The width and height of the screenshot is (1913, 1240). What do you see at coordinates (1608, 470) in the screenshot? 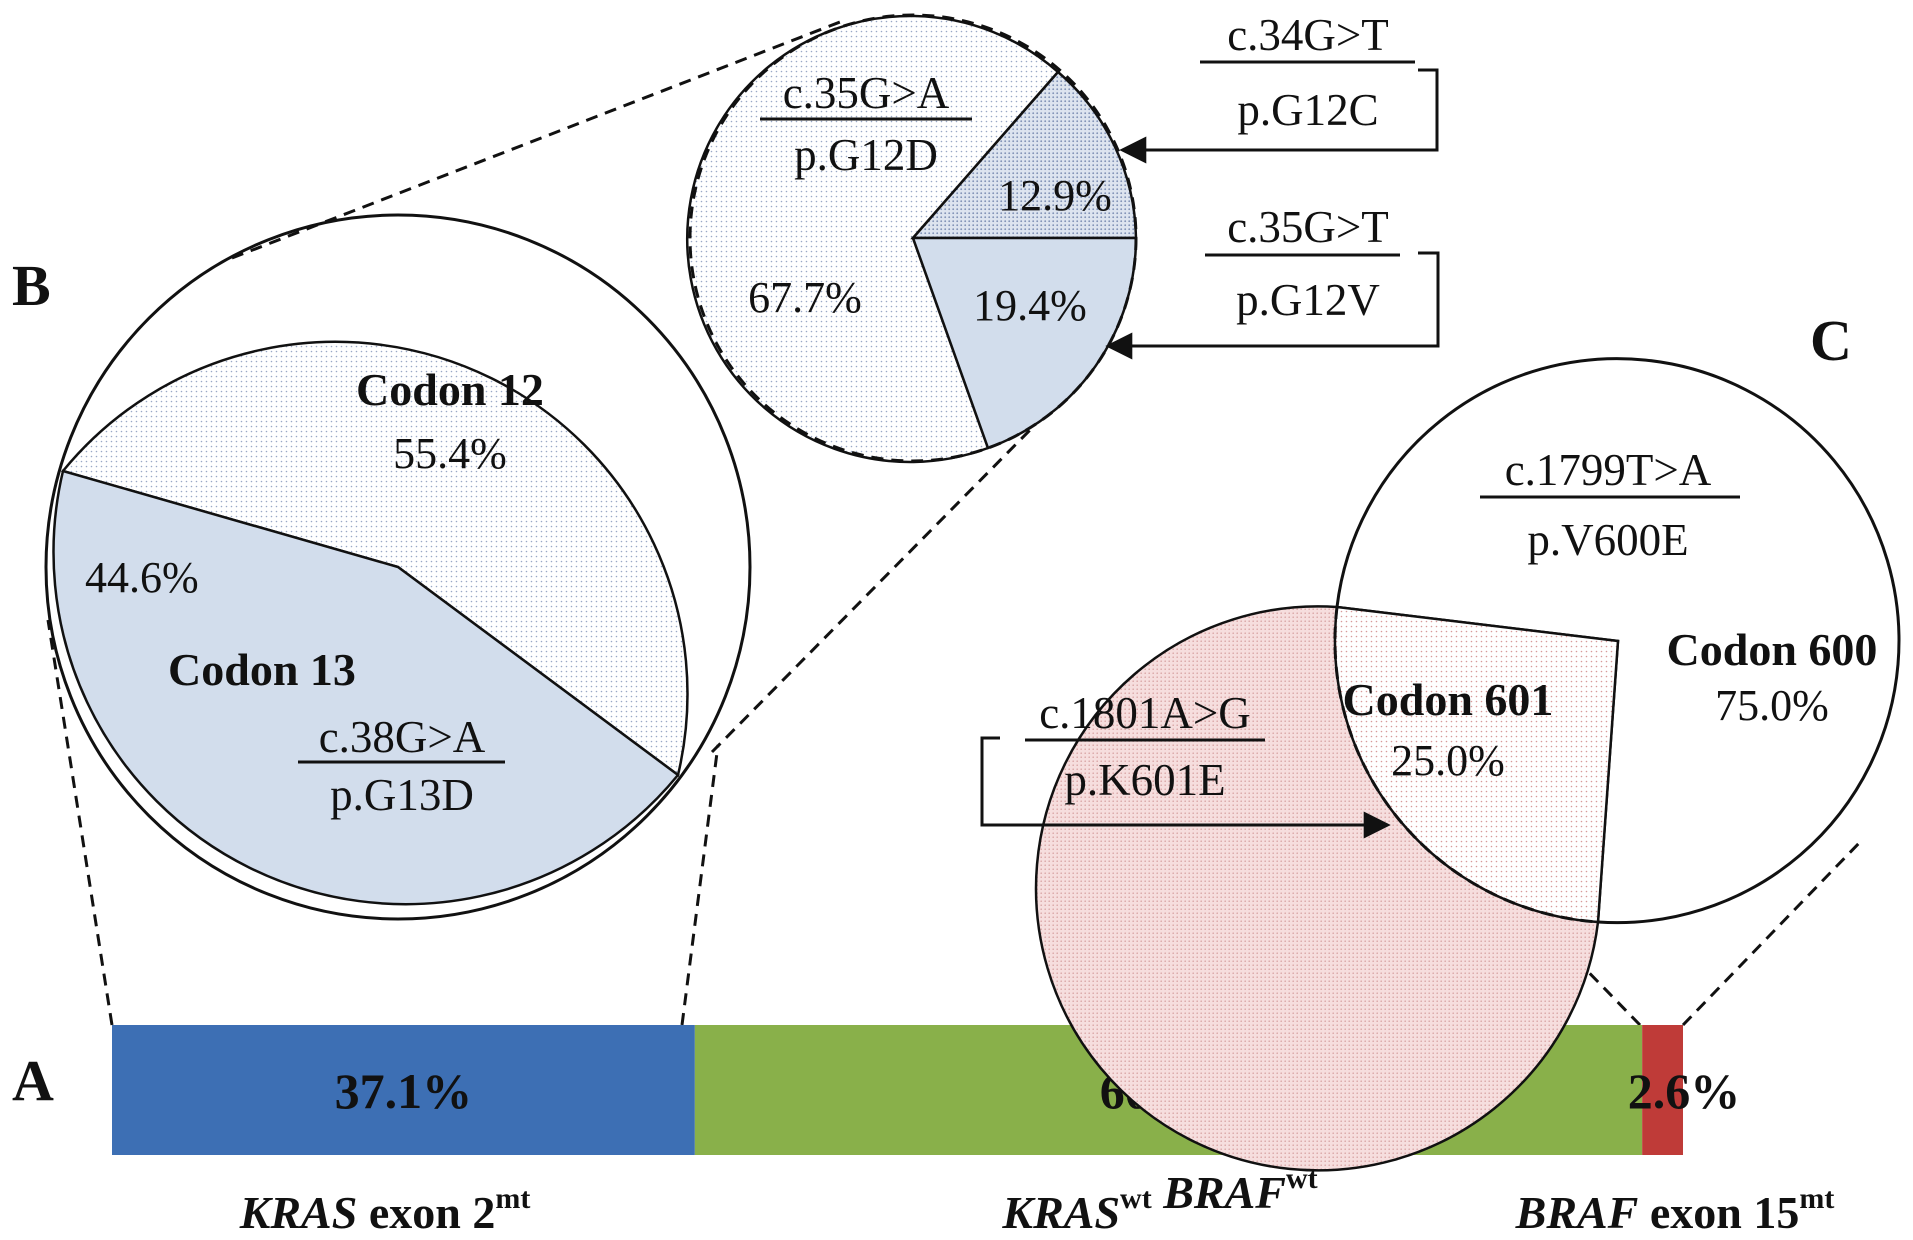
I see `mutation-c1799: c.1799T>A` at bounding box center [1608, 470].